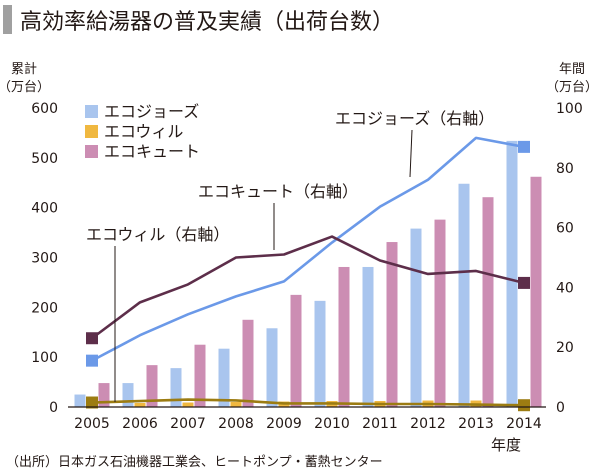  Describe the element at coordinates (44, 159) in the screenshot. I see `left-tick-label: 500` at that location.